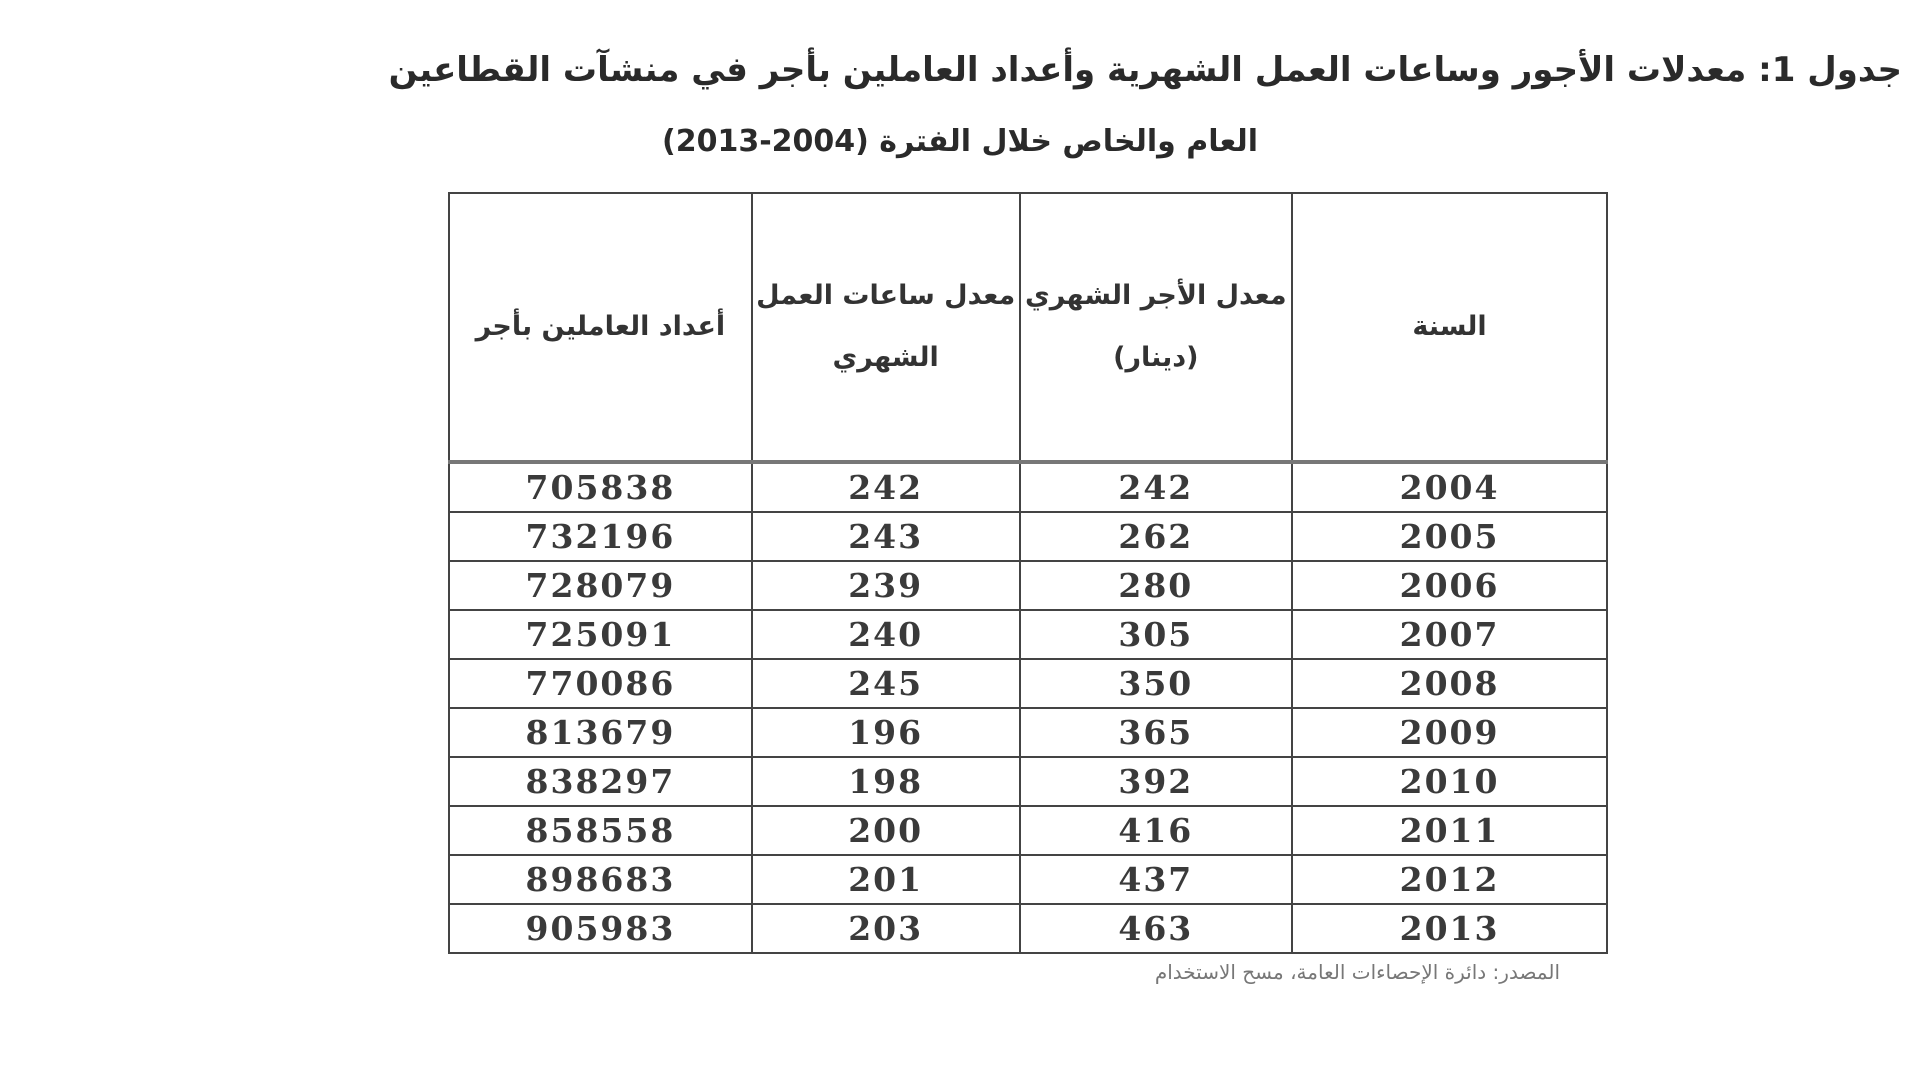 The width and height of the screenshot is (1920, 1080). What do you see at coordinates (600, 879) in the screenshot?
I see `cell-paid-employees: 898683` at bounding box center [600, 879].